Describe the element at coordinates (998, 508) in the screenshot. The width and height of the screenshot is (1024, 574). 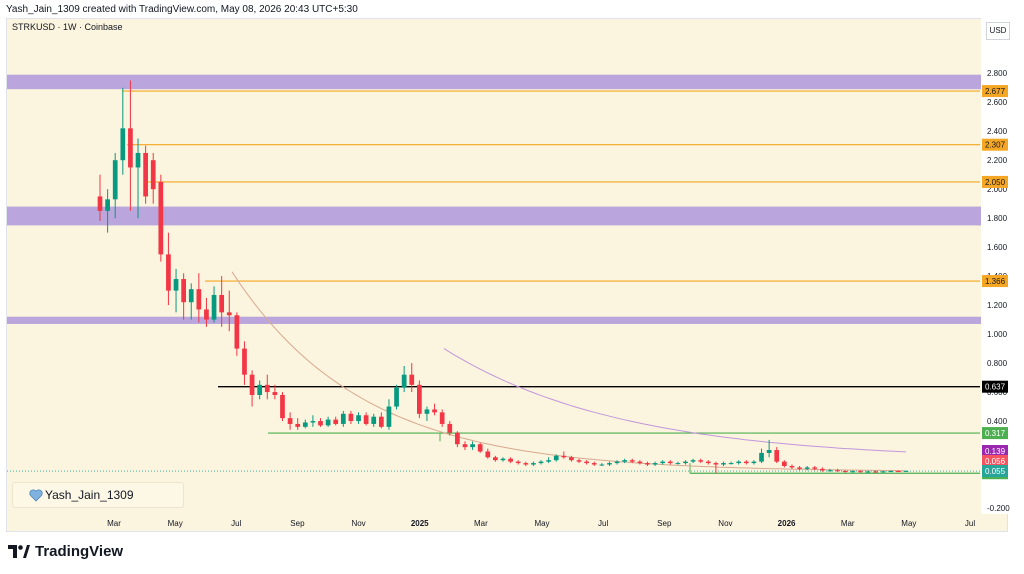
I see `y-tick-label: -0.200` at that location.